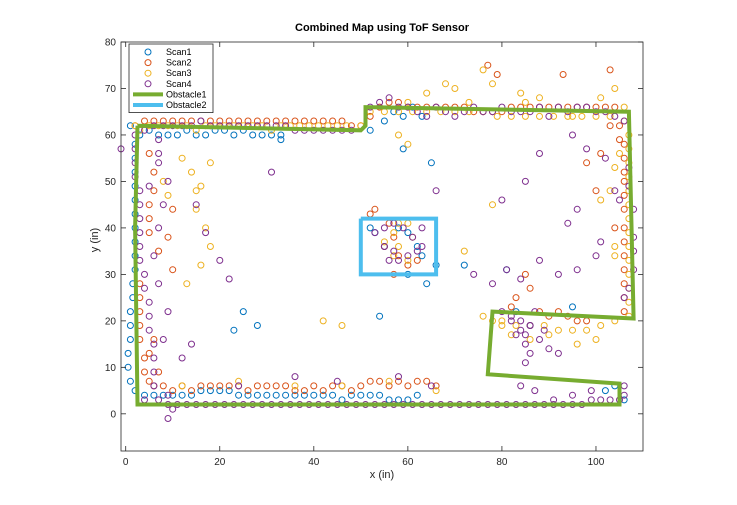 The height and width of the screenshot is (505, 737). I want to click on legend-marker-scan2, so click(148, 63).